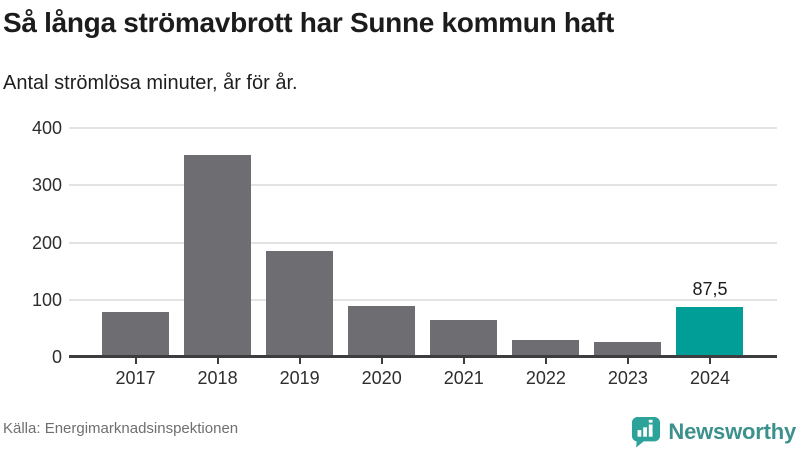  Describe the element at coordinates (381, 361) in the screenshot. I see `x-tick-2020` at that location.